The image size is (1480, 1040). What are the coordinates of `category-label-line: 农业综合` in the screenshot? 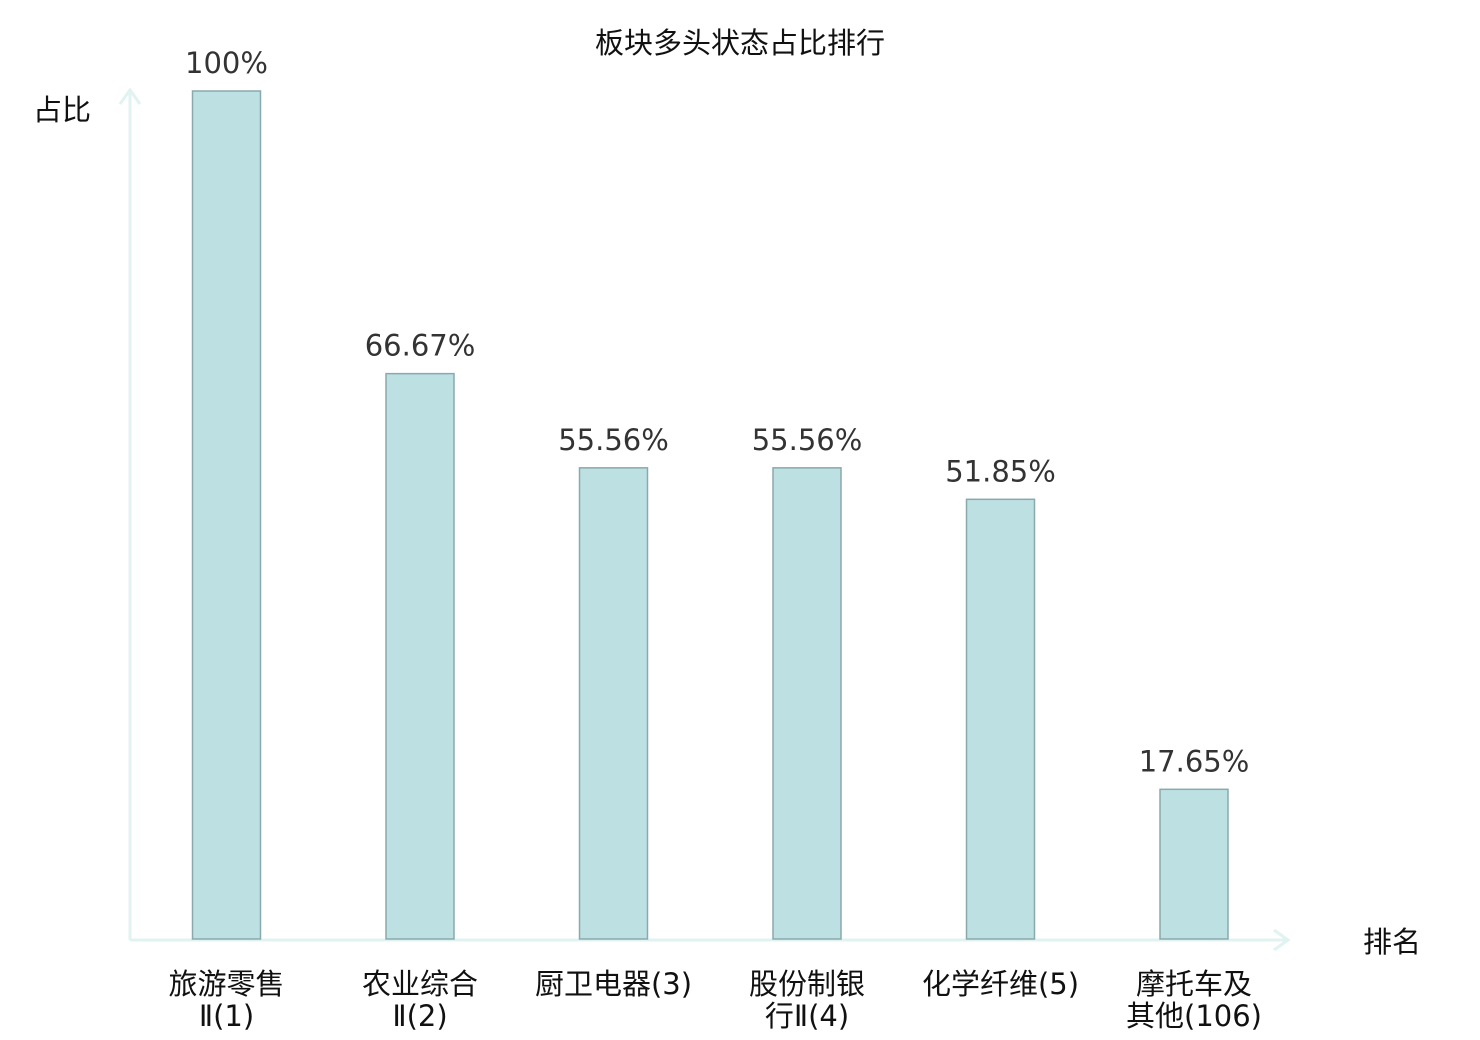 It's located at (420, 984).